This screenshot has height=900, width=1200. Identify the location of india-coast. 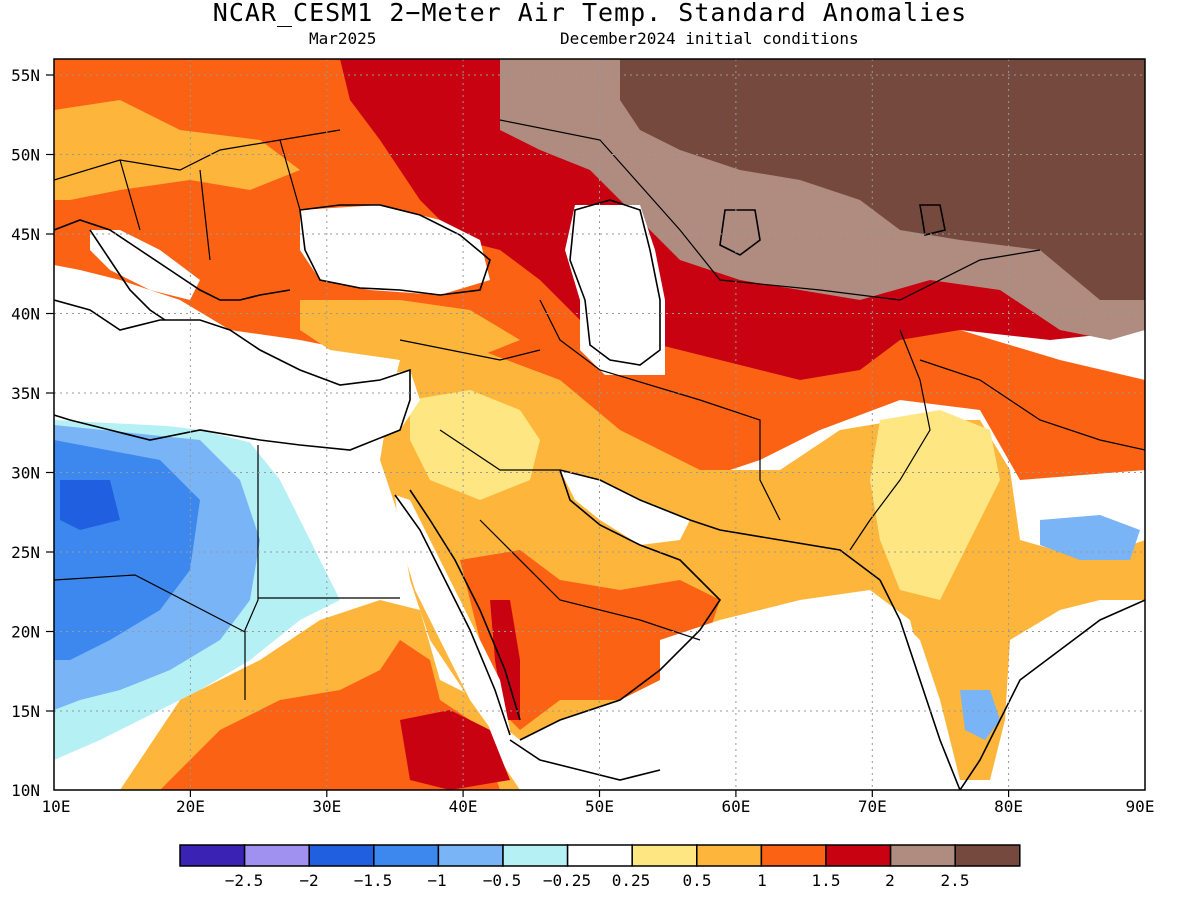
(1012, 684).